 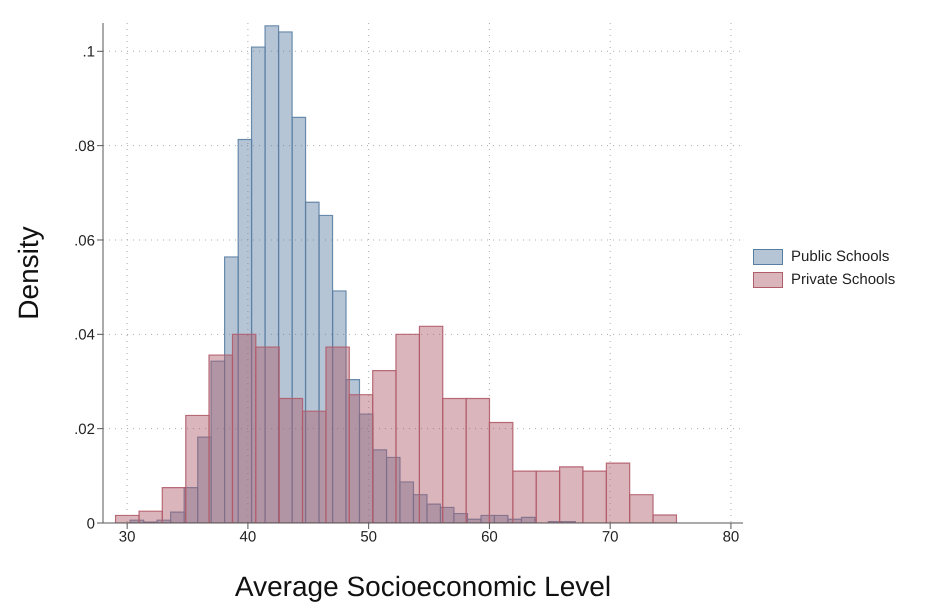 What do you see at coordinates (127, 537) in the screenshot?
I see `x-tick-label: 30` at bounding box center [127, 537].